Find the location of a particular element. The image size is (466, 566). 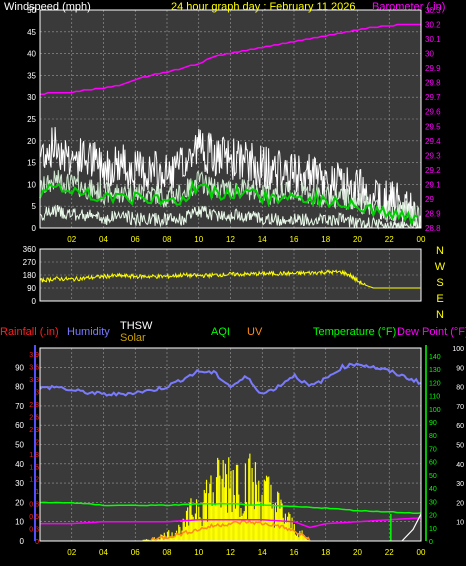

wind-x-tick-label: 06 is located at coordinates (135, 239).